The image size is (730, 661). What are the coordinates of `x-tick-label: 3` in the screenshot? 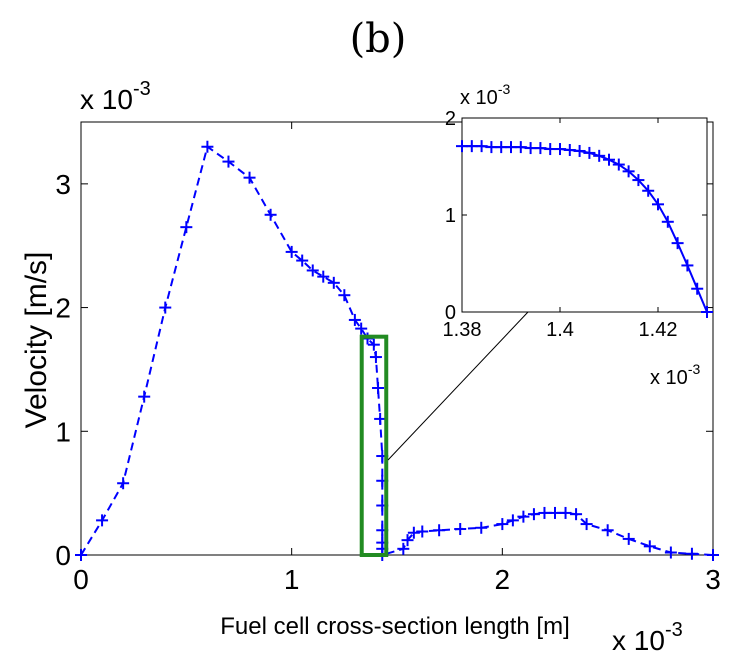 It's located at (713, 579).